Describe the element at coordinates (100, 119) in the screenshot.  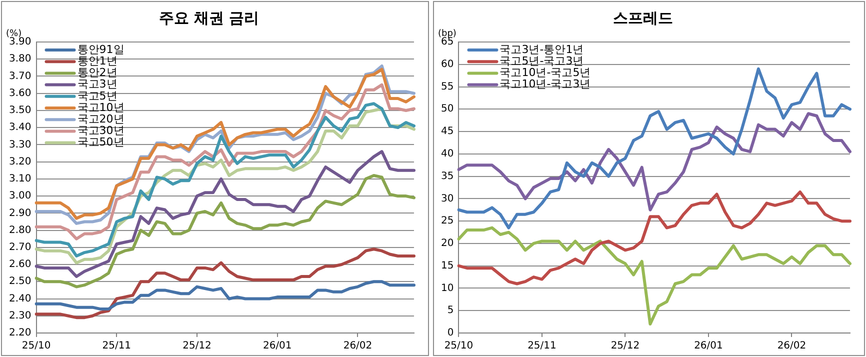
I see `legend-label: 국고20년` at that location.